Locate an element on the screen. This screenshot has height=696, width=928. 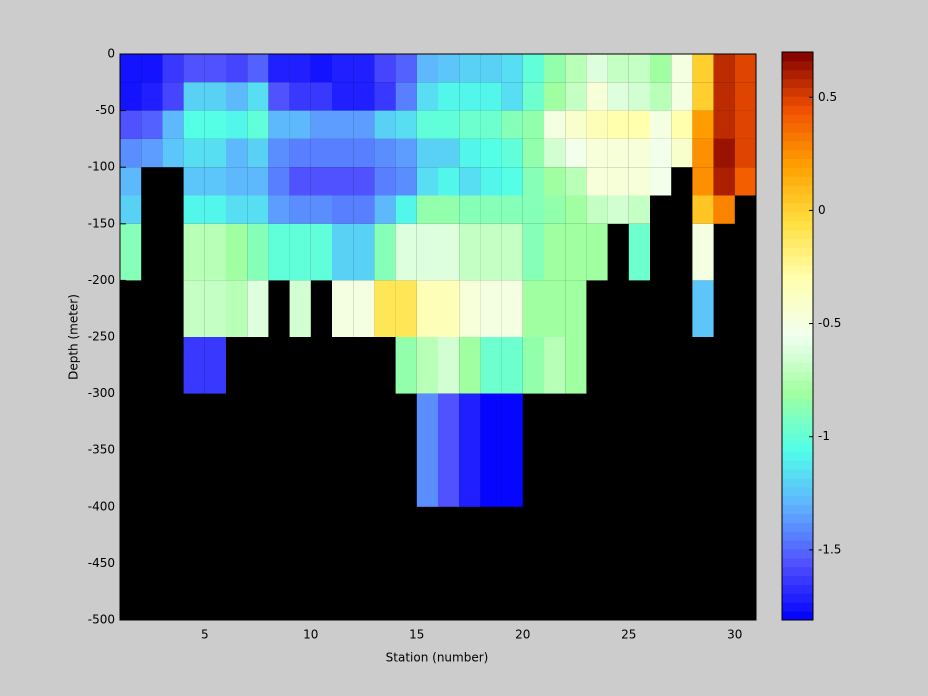
y-axis-label: Depth (meter) is located at coordinates (74, 337).